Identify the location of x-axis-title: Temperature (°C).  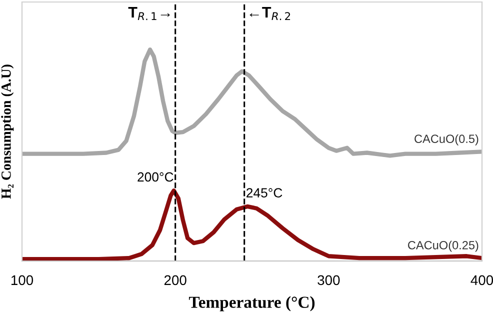
(251, 304).